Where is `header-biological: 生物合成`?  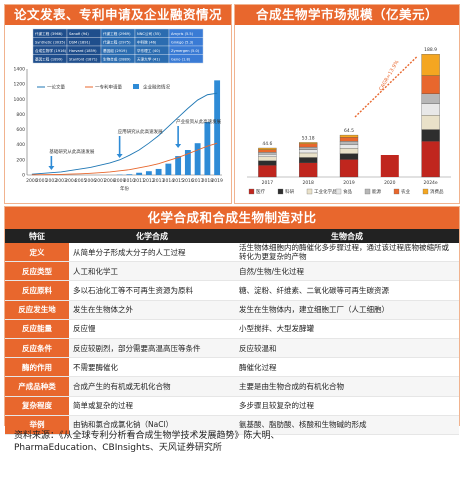 header-biological: 生物合成 is located at coordinates (347, 236).